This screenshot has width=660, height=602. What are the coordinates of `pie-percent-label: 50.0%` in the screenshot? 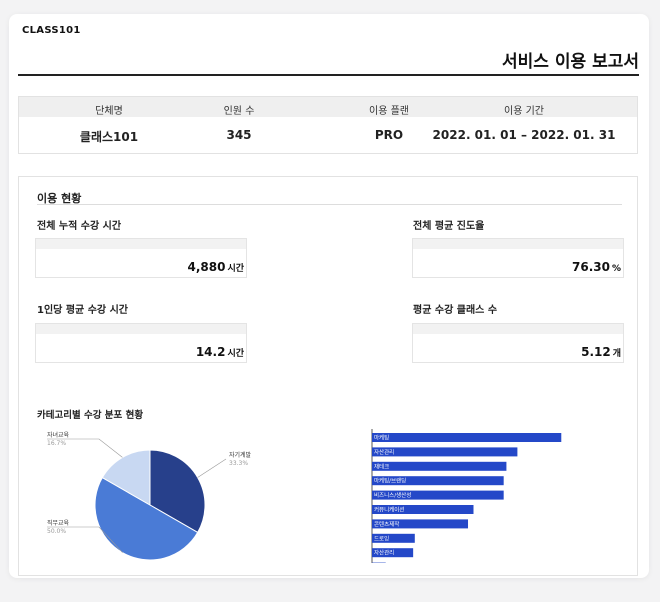 It's located at (56, 531).